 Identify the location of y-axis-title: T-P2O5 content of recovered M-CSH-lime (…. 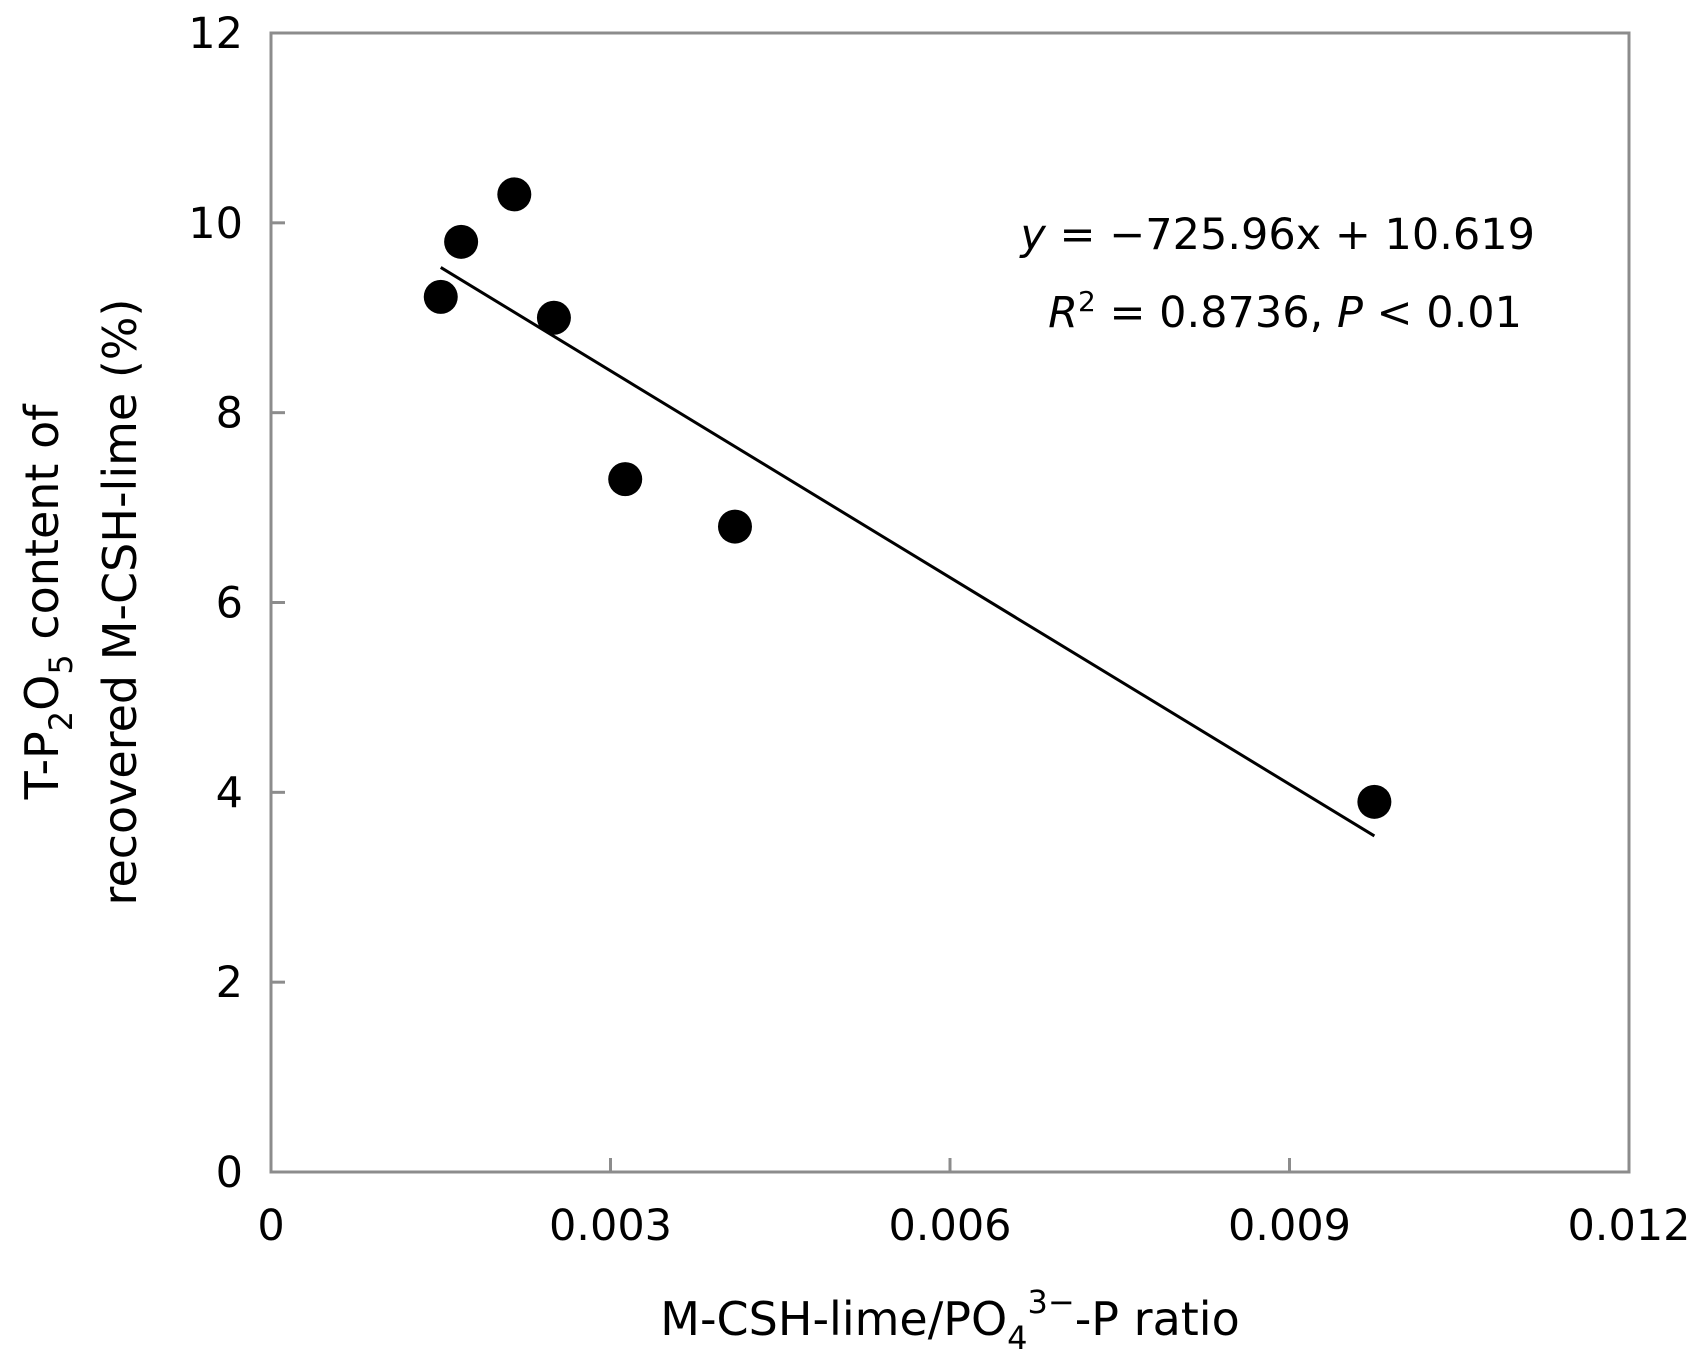
(81, 602).